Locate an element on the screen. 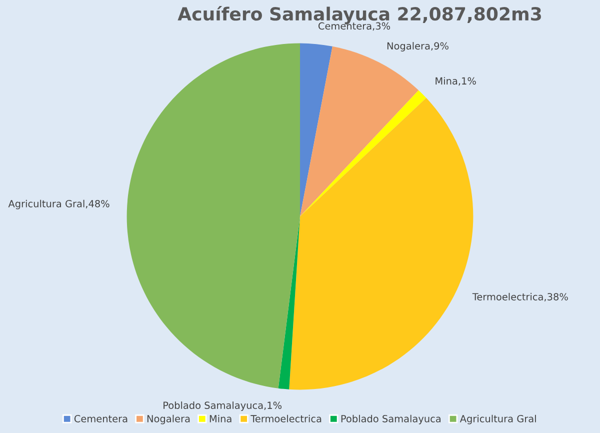 The height and width of the screenshot is (433, 600). chart-title: Acuífero Samalayuca 22,087,802m3 is located at coordinates (359, 15).